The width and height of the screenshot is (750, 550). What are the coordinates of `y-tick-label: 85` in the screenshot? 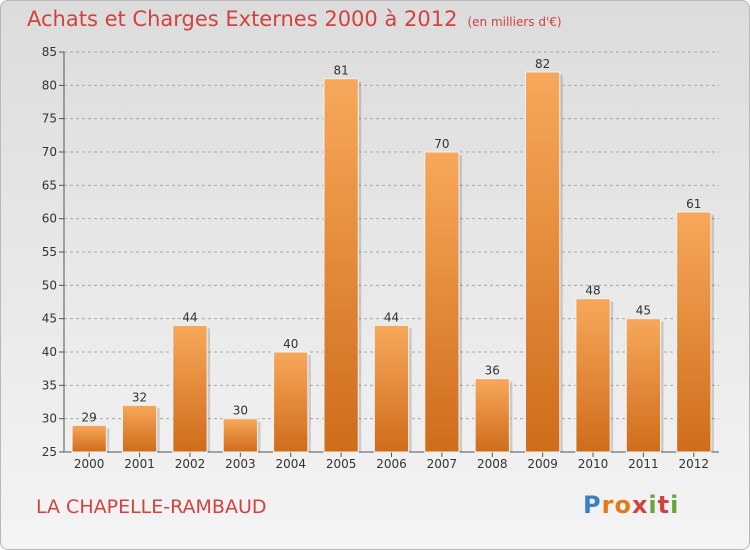 It's located at (49, 52).